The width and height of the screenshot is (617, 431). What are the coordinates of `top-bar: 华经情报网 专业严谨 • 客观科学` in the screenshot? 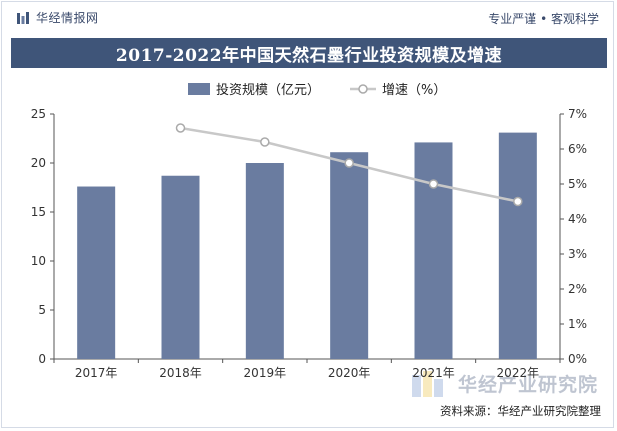 It's located at (307, 17).